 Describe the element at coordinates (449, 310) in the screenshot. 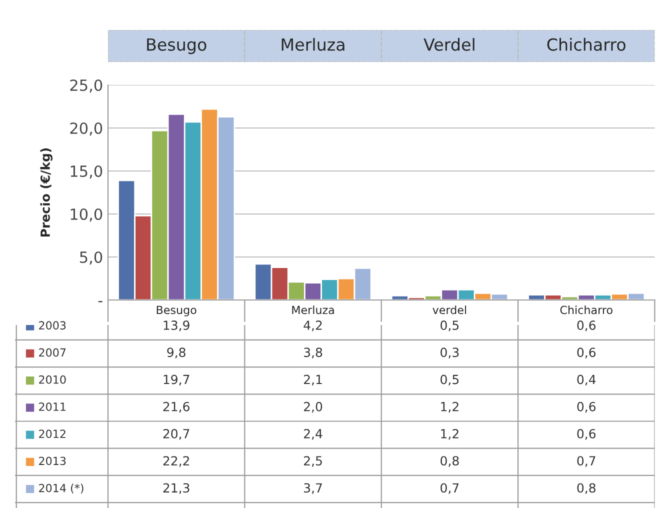

I see `x-tick-label: verdel` at that location.